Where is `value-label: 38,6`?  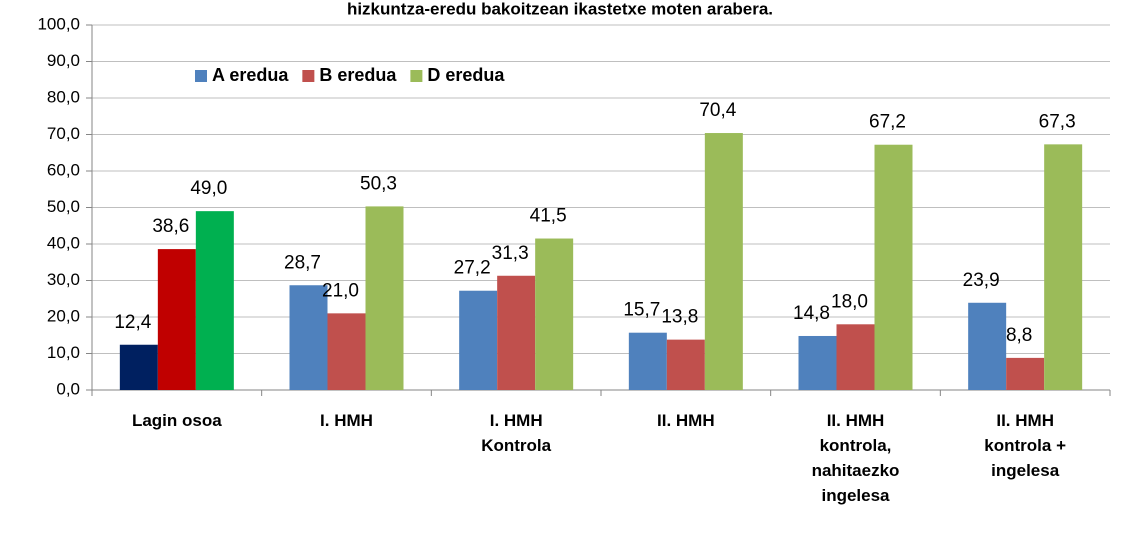
value-label: 38,6 is located at coordinates (170, 226).